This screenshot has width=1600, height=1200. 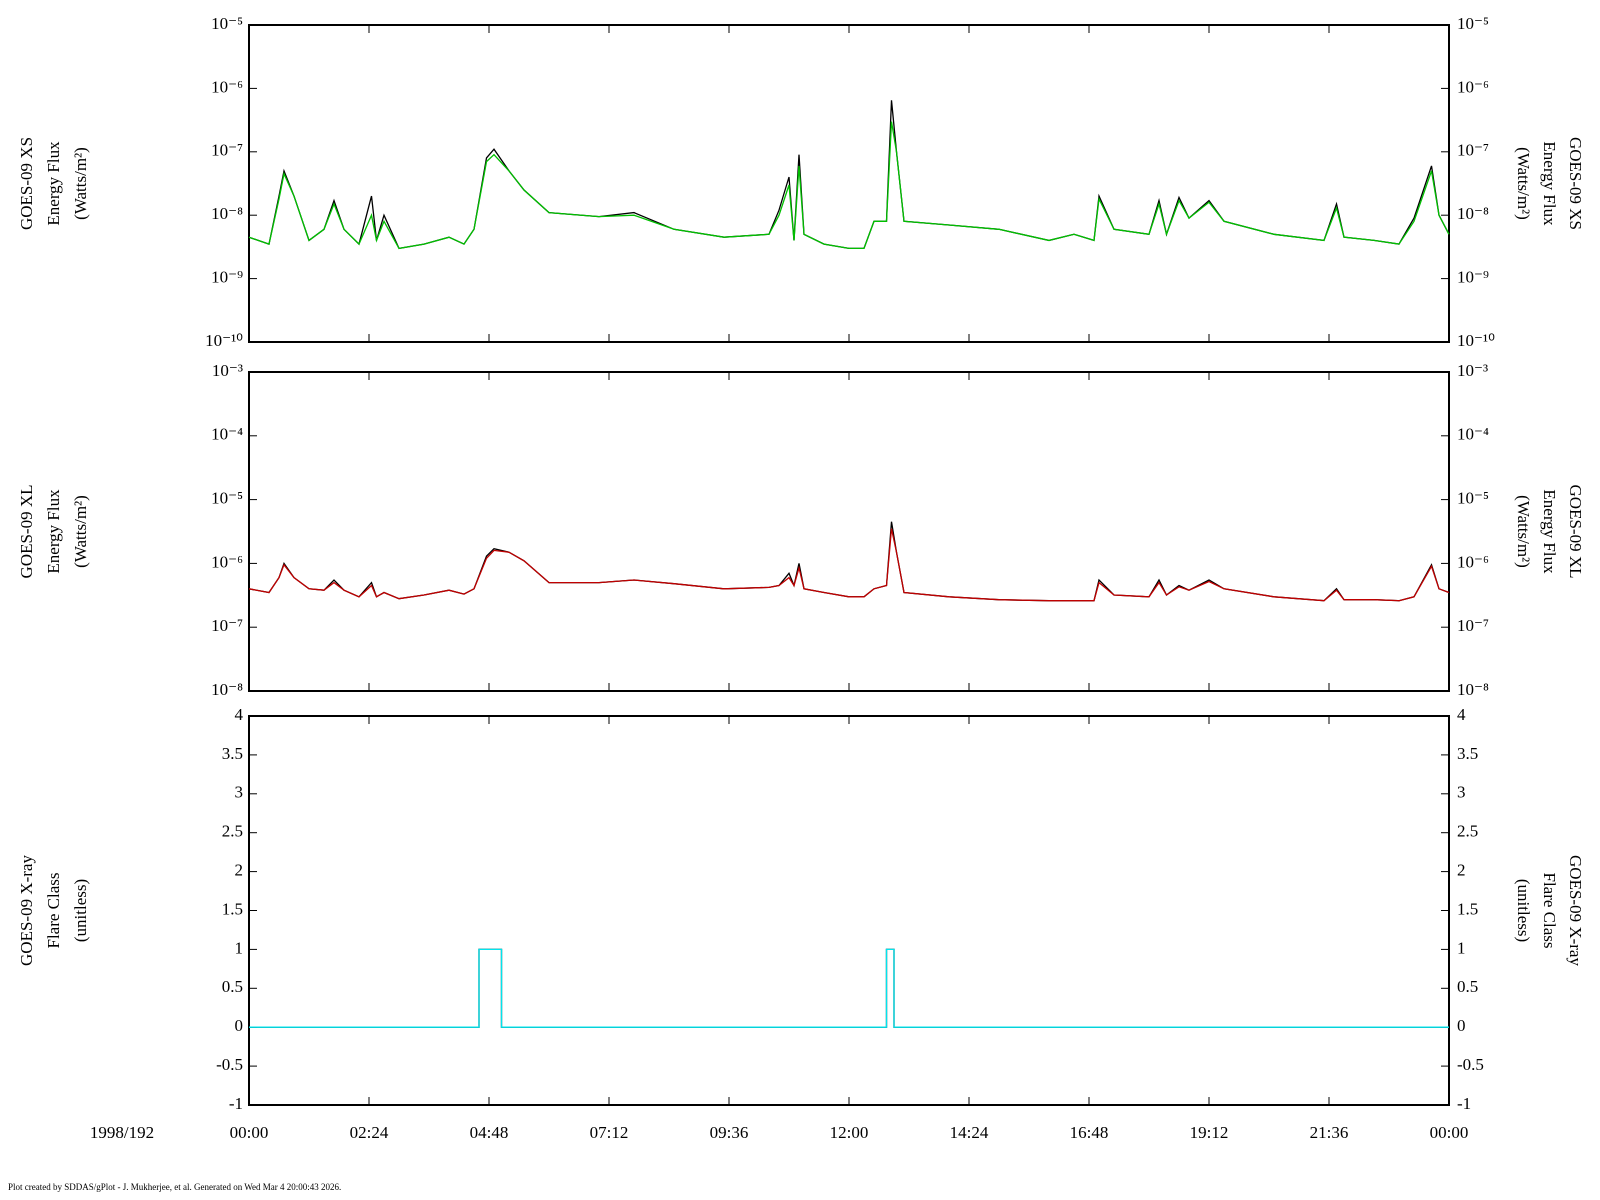 I want to click on x-tick-label: 14:24, so click(x=969, y=1132).